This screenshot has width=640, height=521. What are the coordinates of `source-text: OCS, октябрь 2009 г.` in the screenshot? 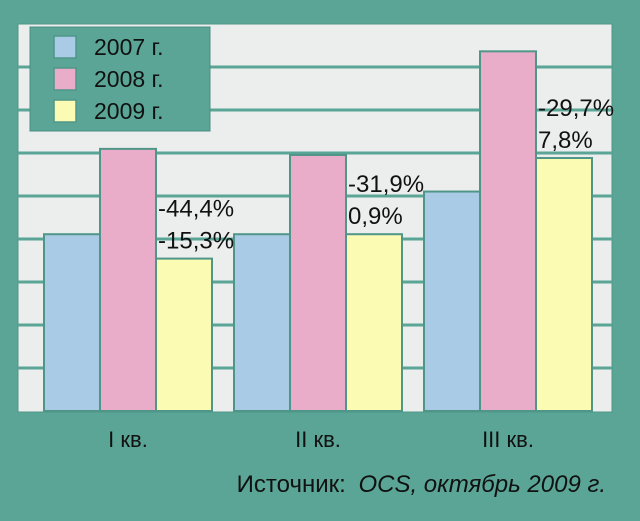 It's located at (482, 484).